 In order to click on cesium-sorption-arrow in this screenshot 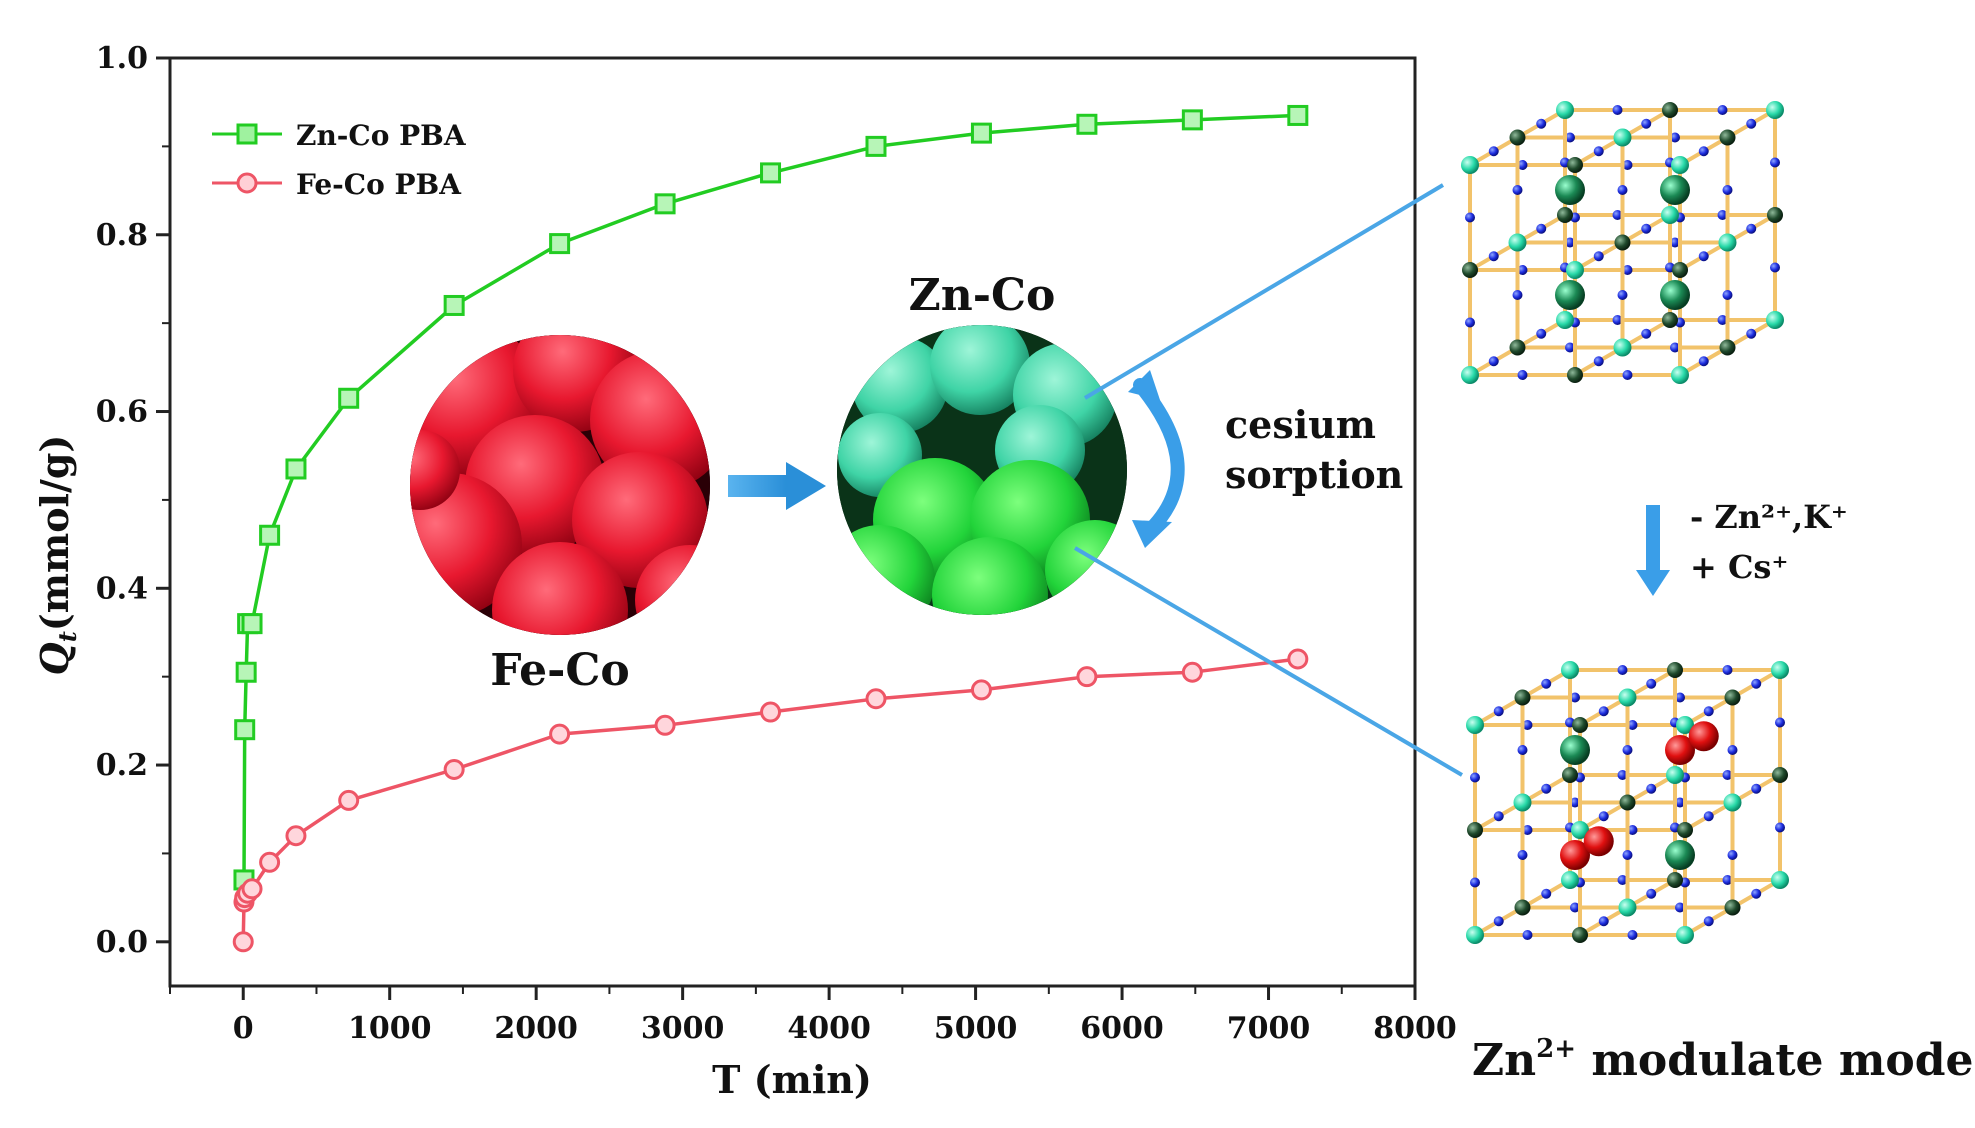, I will do `click(1156, 459)`.